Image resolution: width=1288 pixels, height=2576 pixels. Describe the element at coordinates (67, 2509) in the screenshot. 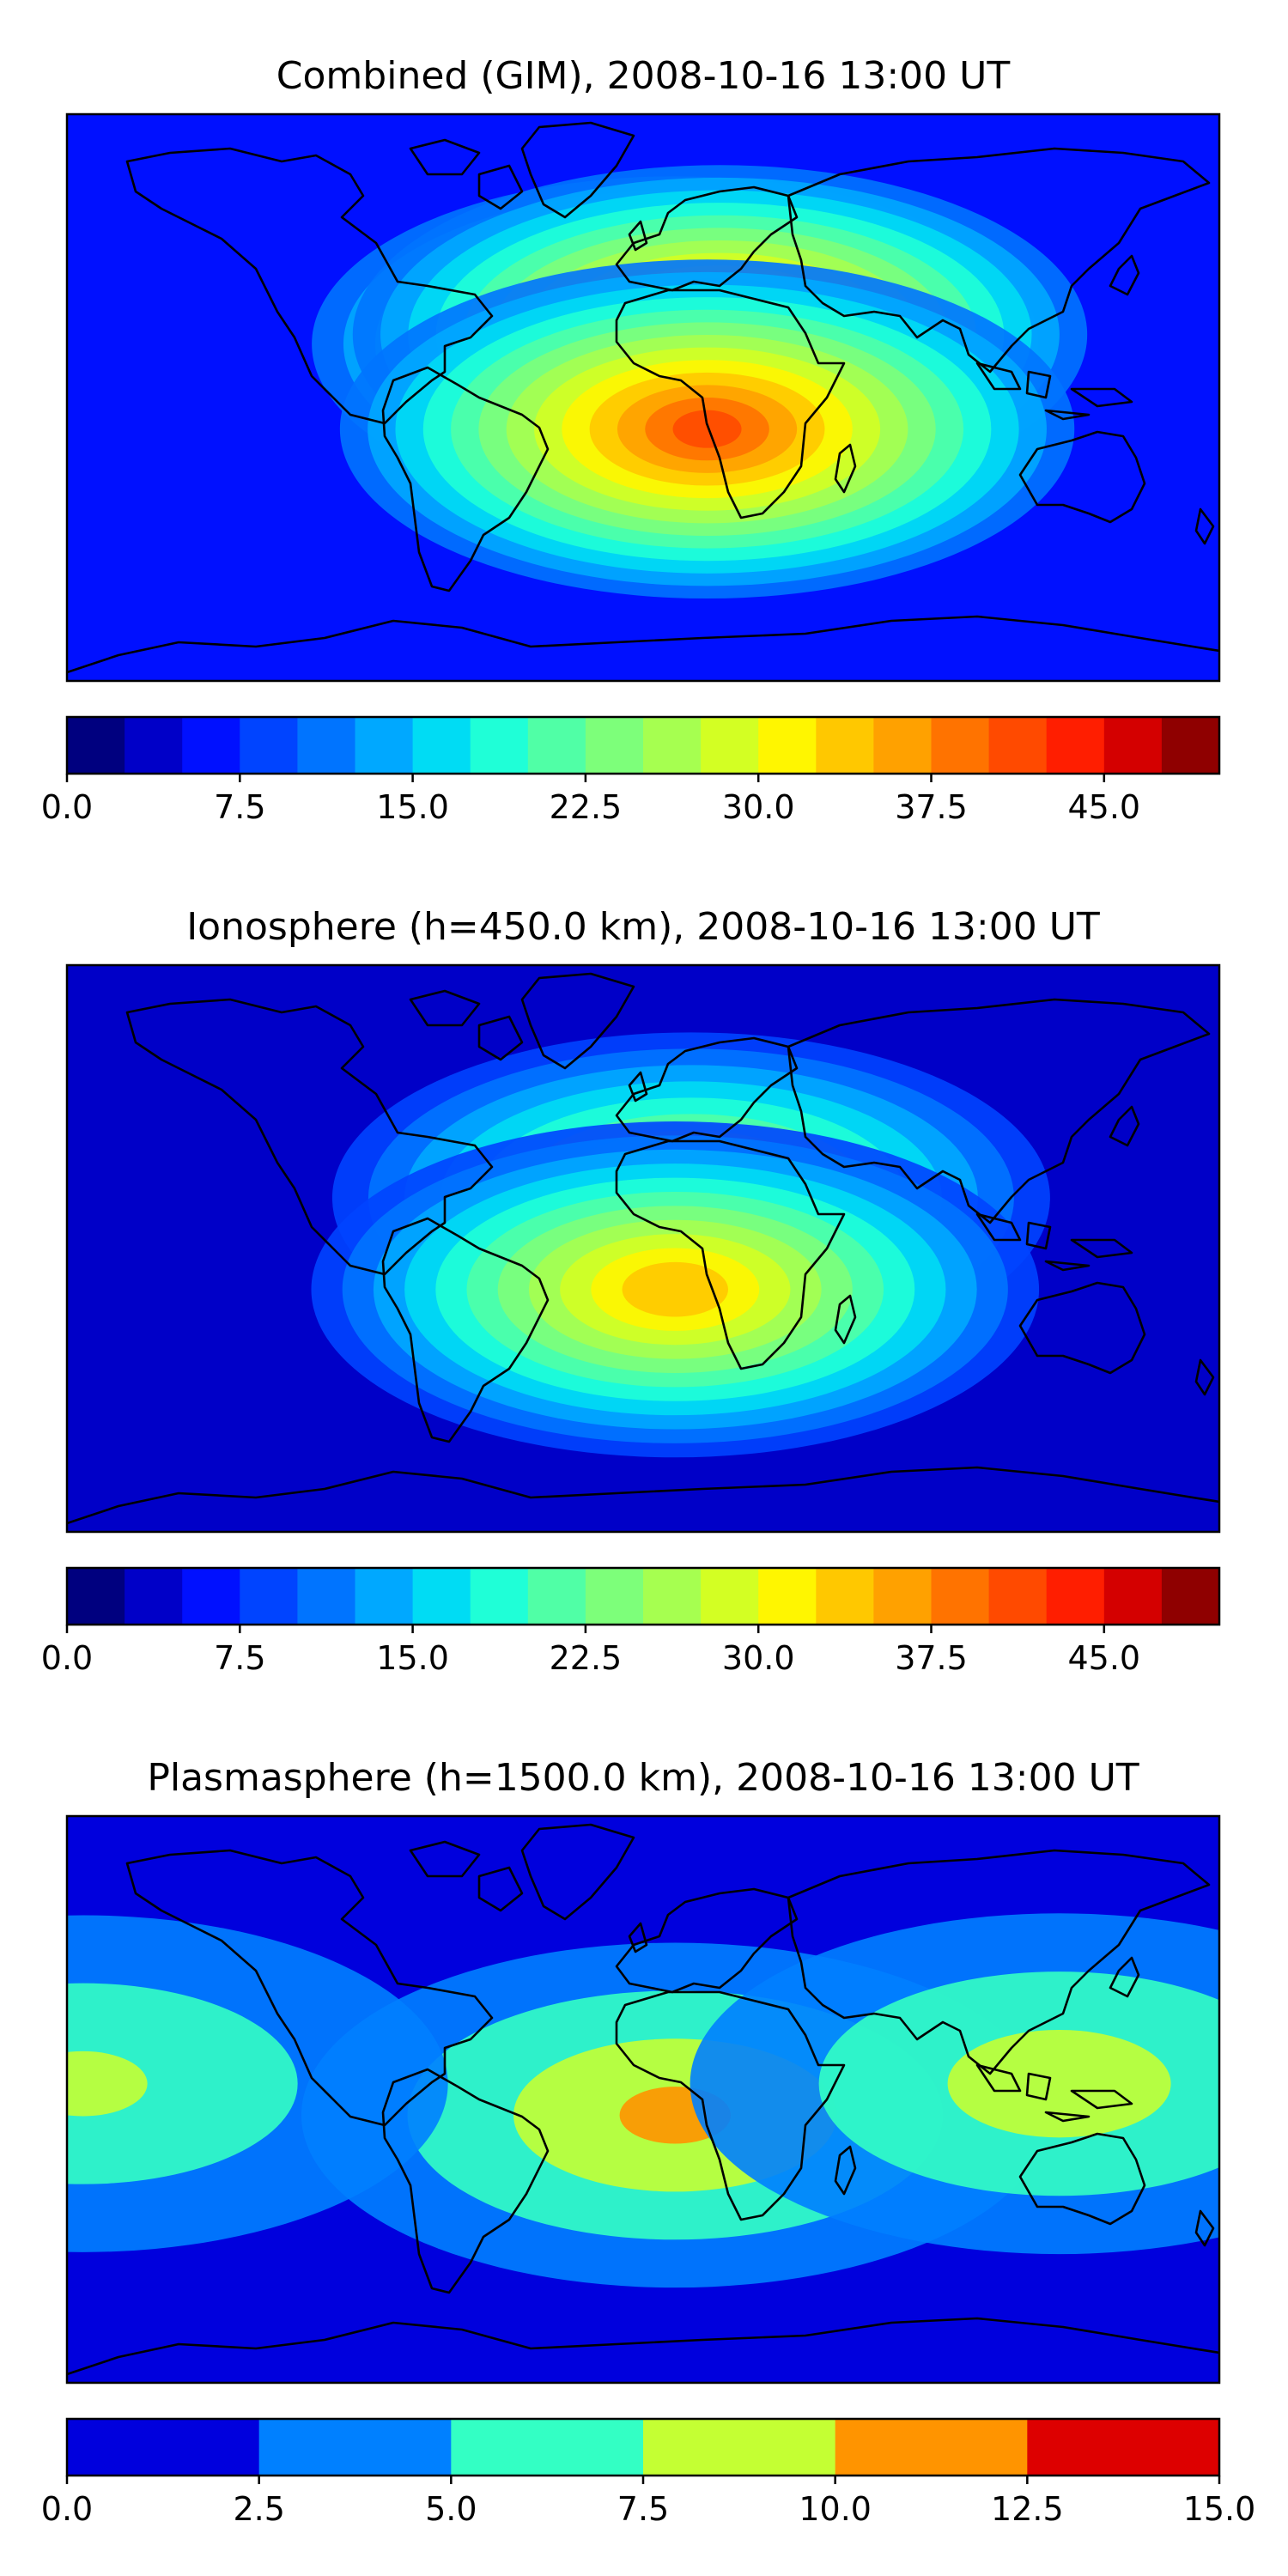

I see `panel-3-colorbar-tick-label: 0.0` at that location.